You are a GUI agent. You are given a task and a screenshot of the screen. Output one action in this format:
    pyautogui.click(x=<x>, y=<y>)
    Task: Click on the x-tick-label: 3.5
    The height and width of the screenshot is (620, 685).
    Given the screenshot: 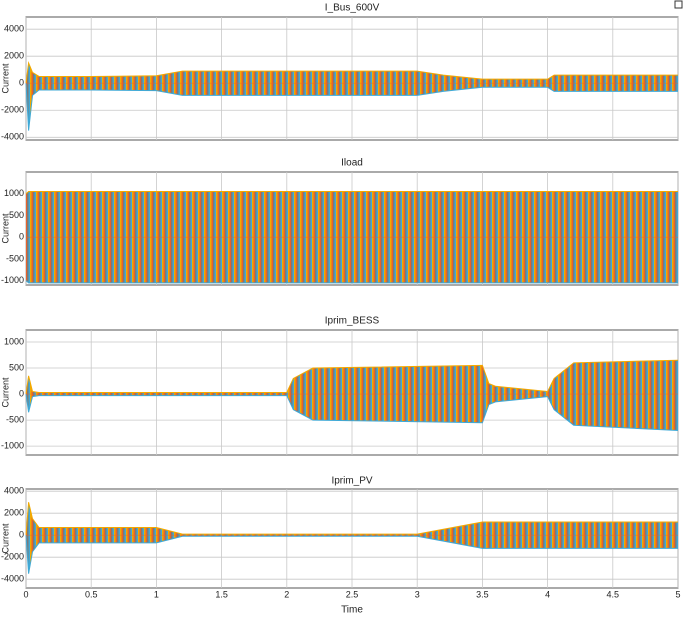 What is the action you would take?
    pyautogui.click(x=482, y=594)
    